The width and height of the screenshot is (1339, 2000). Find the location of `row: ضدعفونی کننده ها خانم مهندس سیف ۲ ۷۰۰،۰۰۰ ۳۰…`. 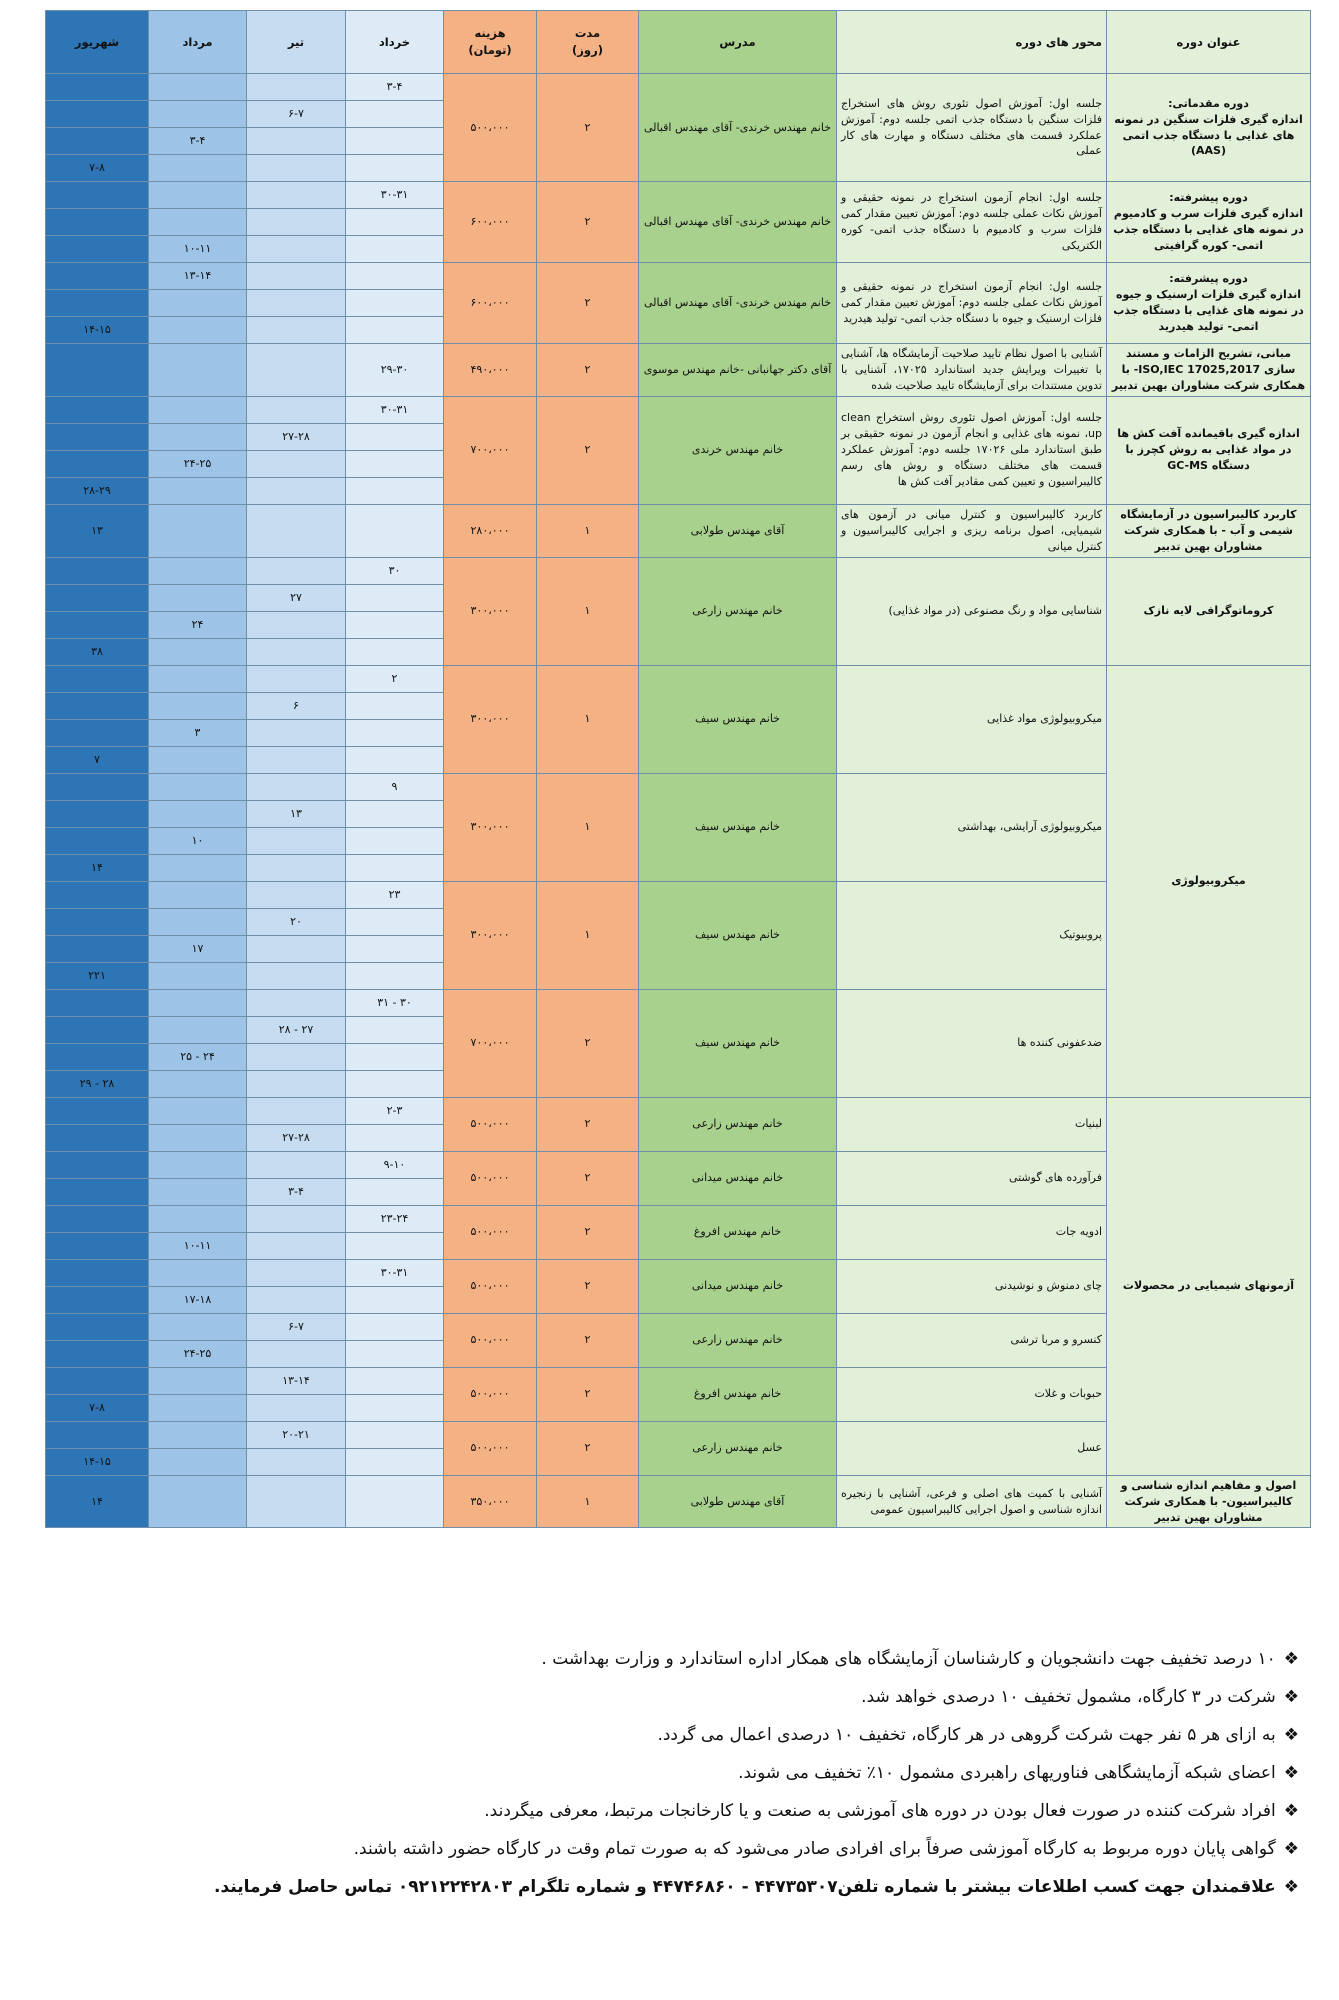

row: ضدعفونی کننده ها خانم مهندس سیف ۲ ۷۰۰،۰۰۰ ۳۰… is located at coordinates (678, 1043).